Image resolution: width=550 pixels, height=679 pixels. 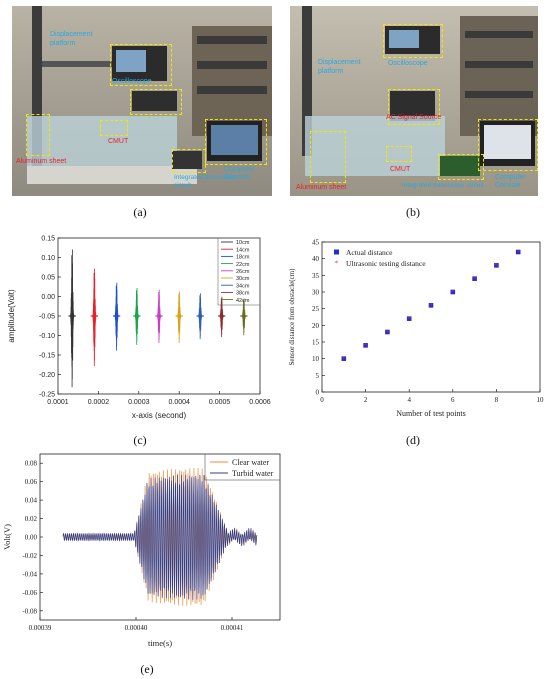 I want to click on x-tick-label-e: 0.00039, so click(x=40, y=628).